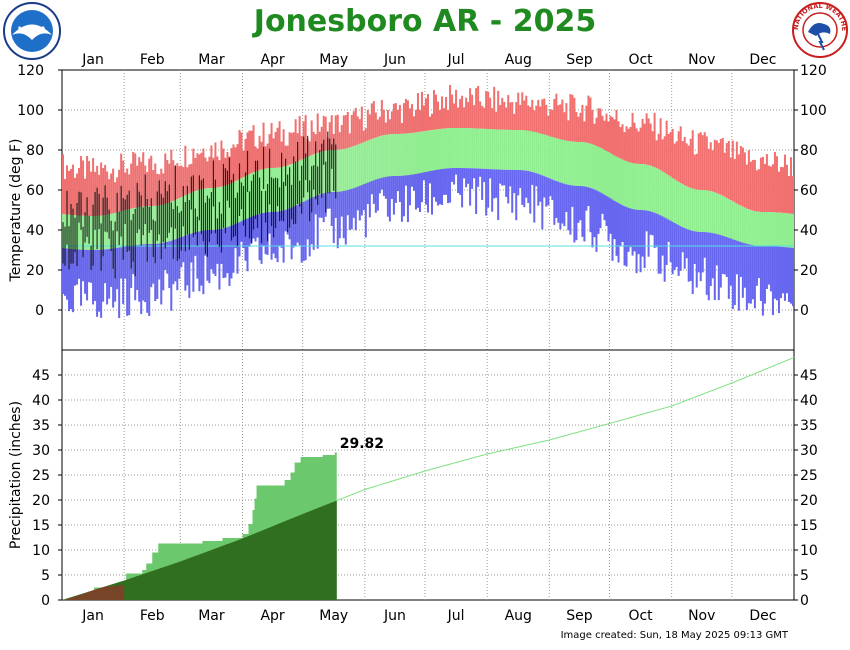  What do you see at coordinates (272, 616) in the screenshot?
I see `month-label-bottom: Apr` at bounding box center [272, 616].